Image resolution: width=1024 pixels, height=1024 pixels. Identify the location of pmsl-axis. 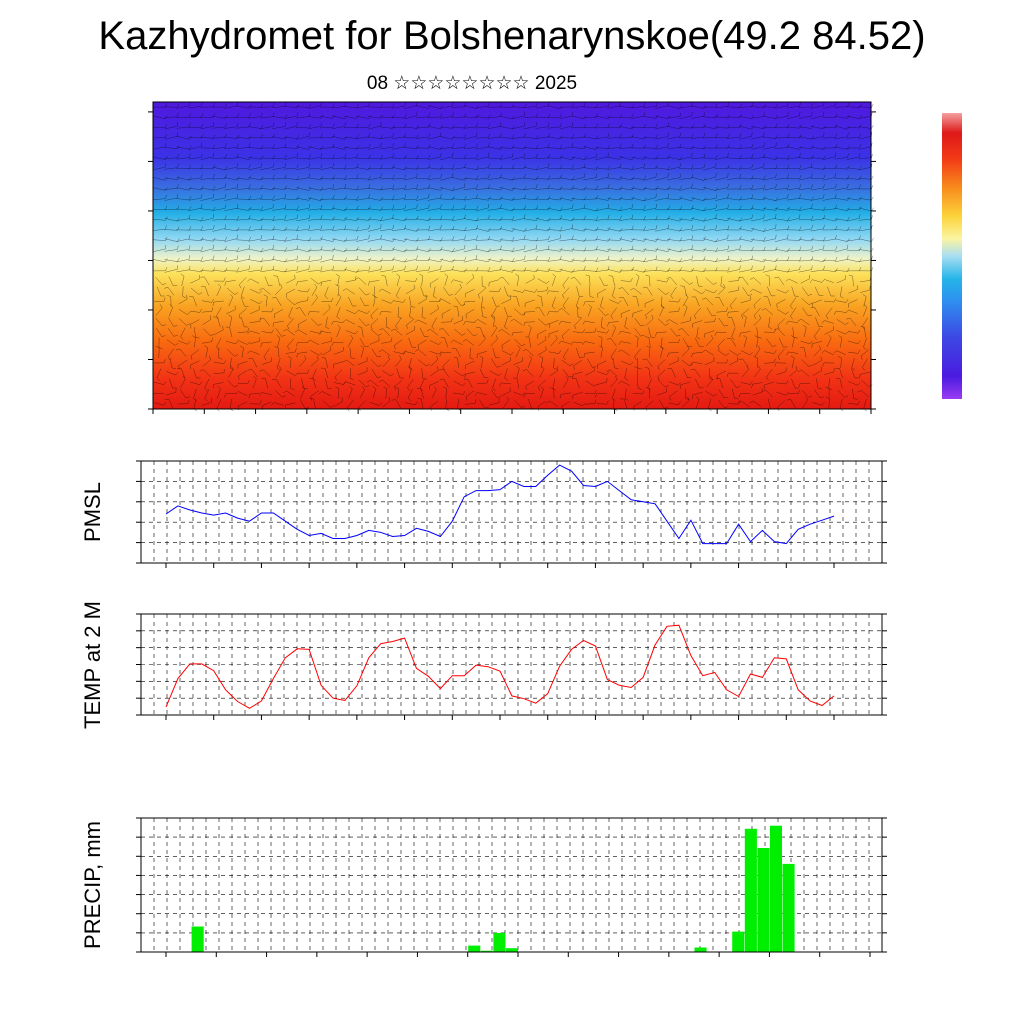
(511, 512).